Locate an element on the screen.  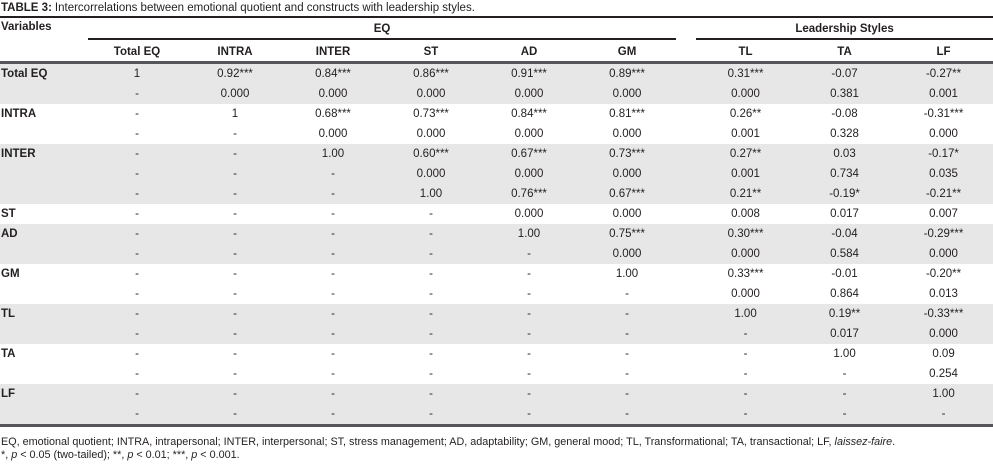
table-cell: -0.20** is located at coordinates (943, 274).